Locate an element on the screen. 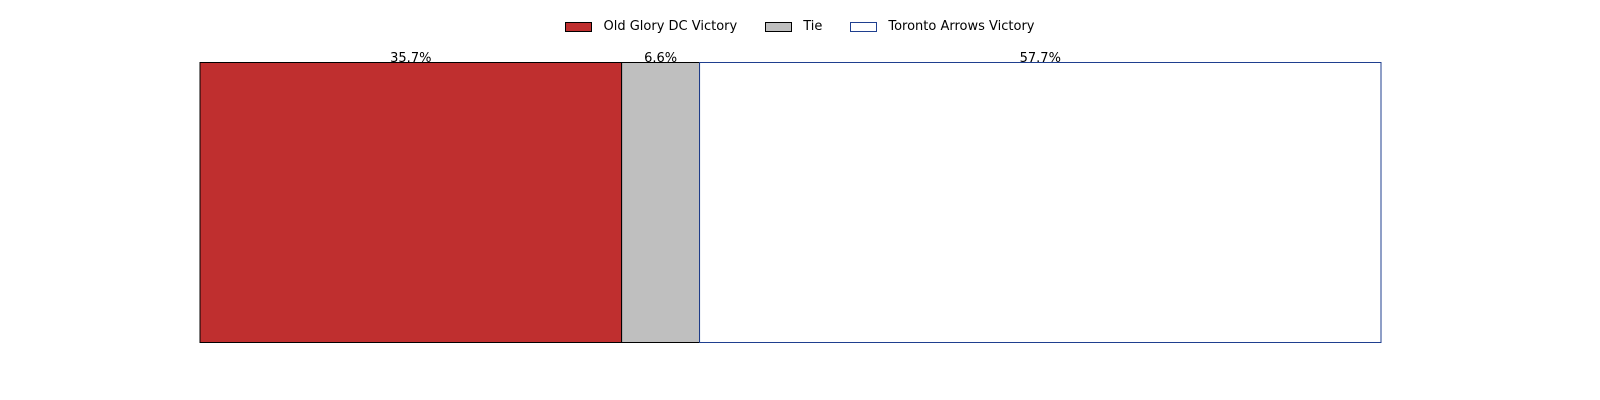 This screenshot has height=400, width=1600. percentage-label-old-glory-dc-victory: 35.7% is located at coordinates (410, 58).